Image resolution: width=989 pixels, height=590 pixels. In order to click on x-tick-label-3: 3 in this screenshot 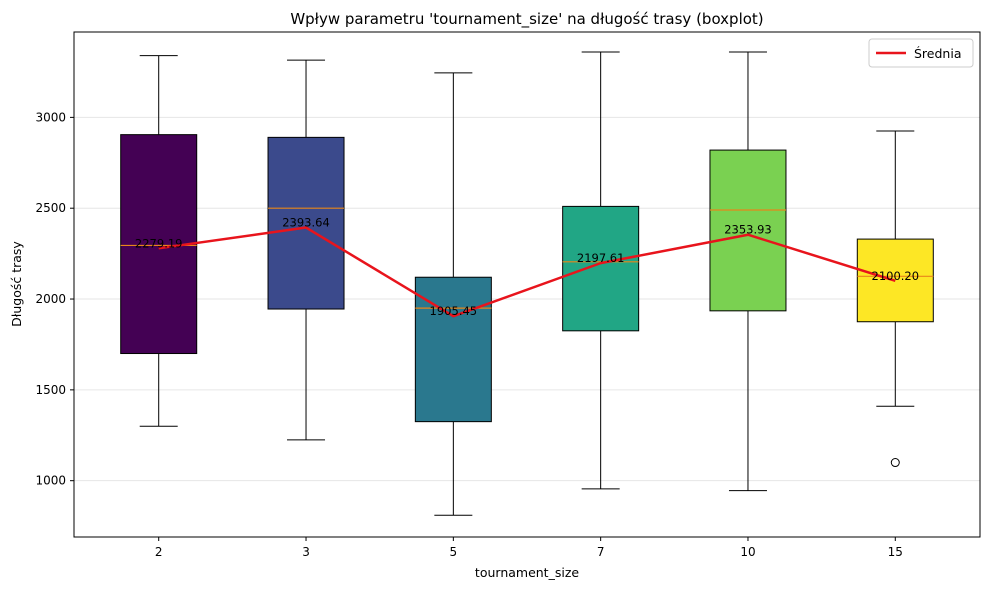, I will do `click(306, 552)`.